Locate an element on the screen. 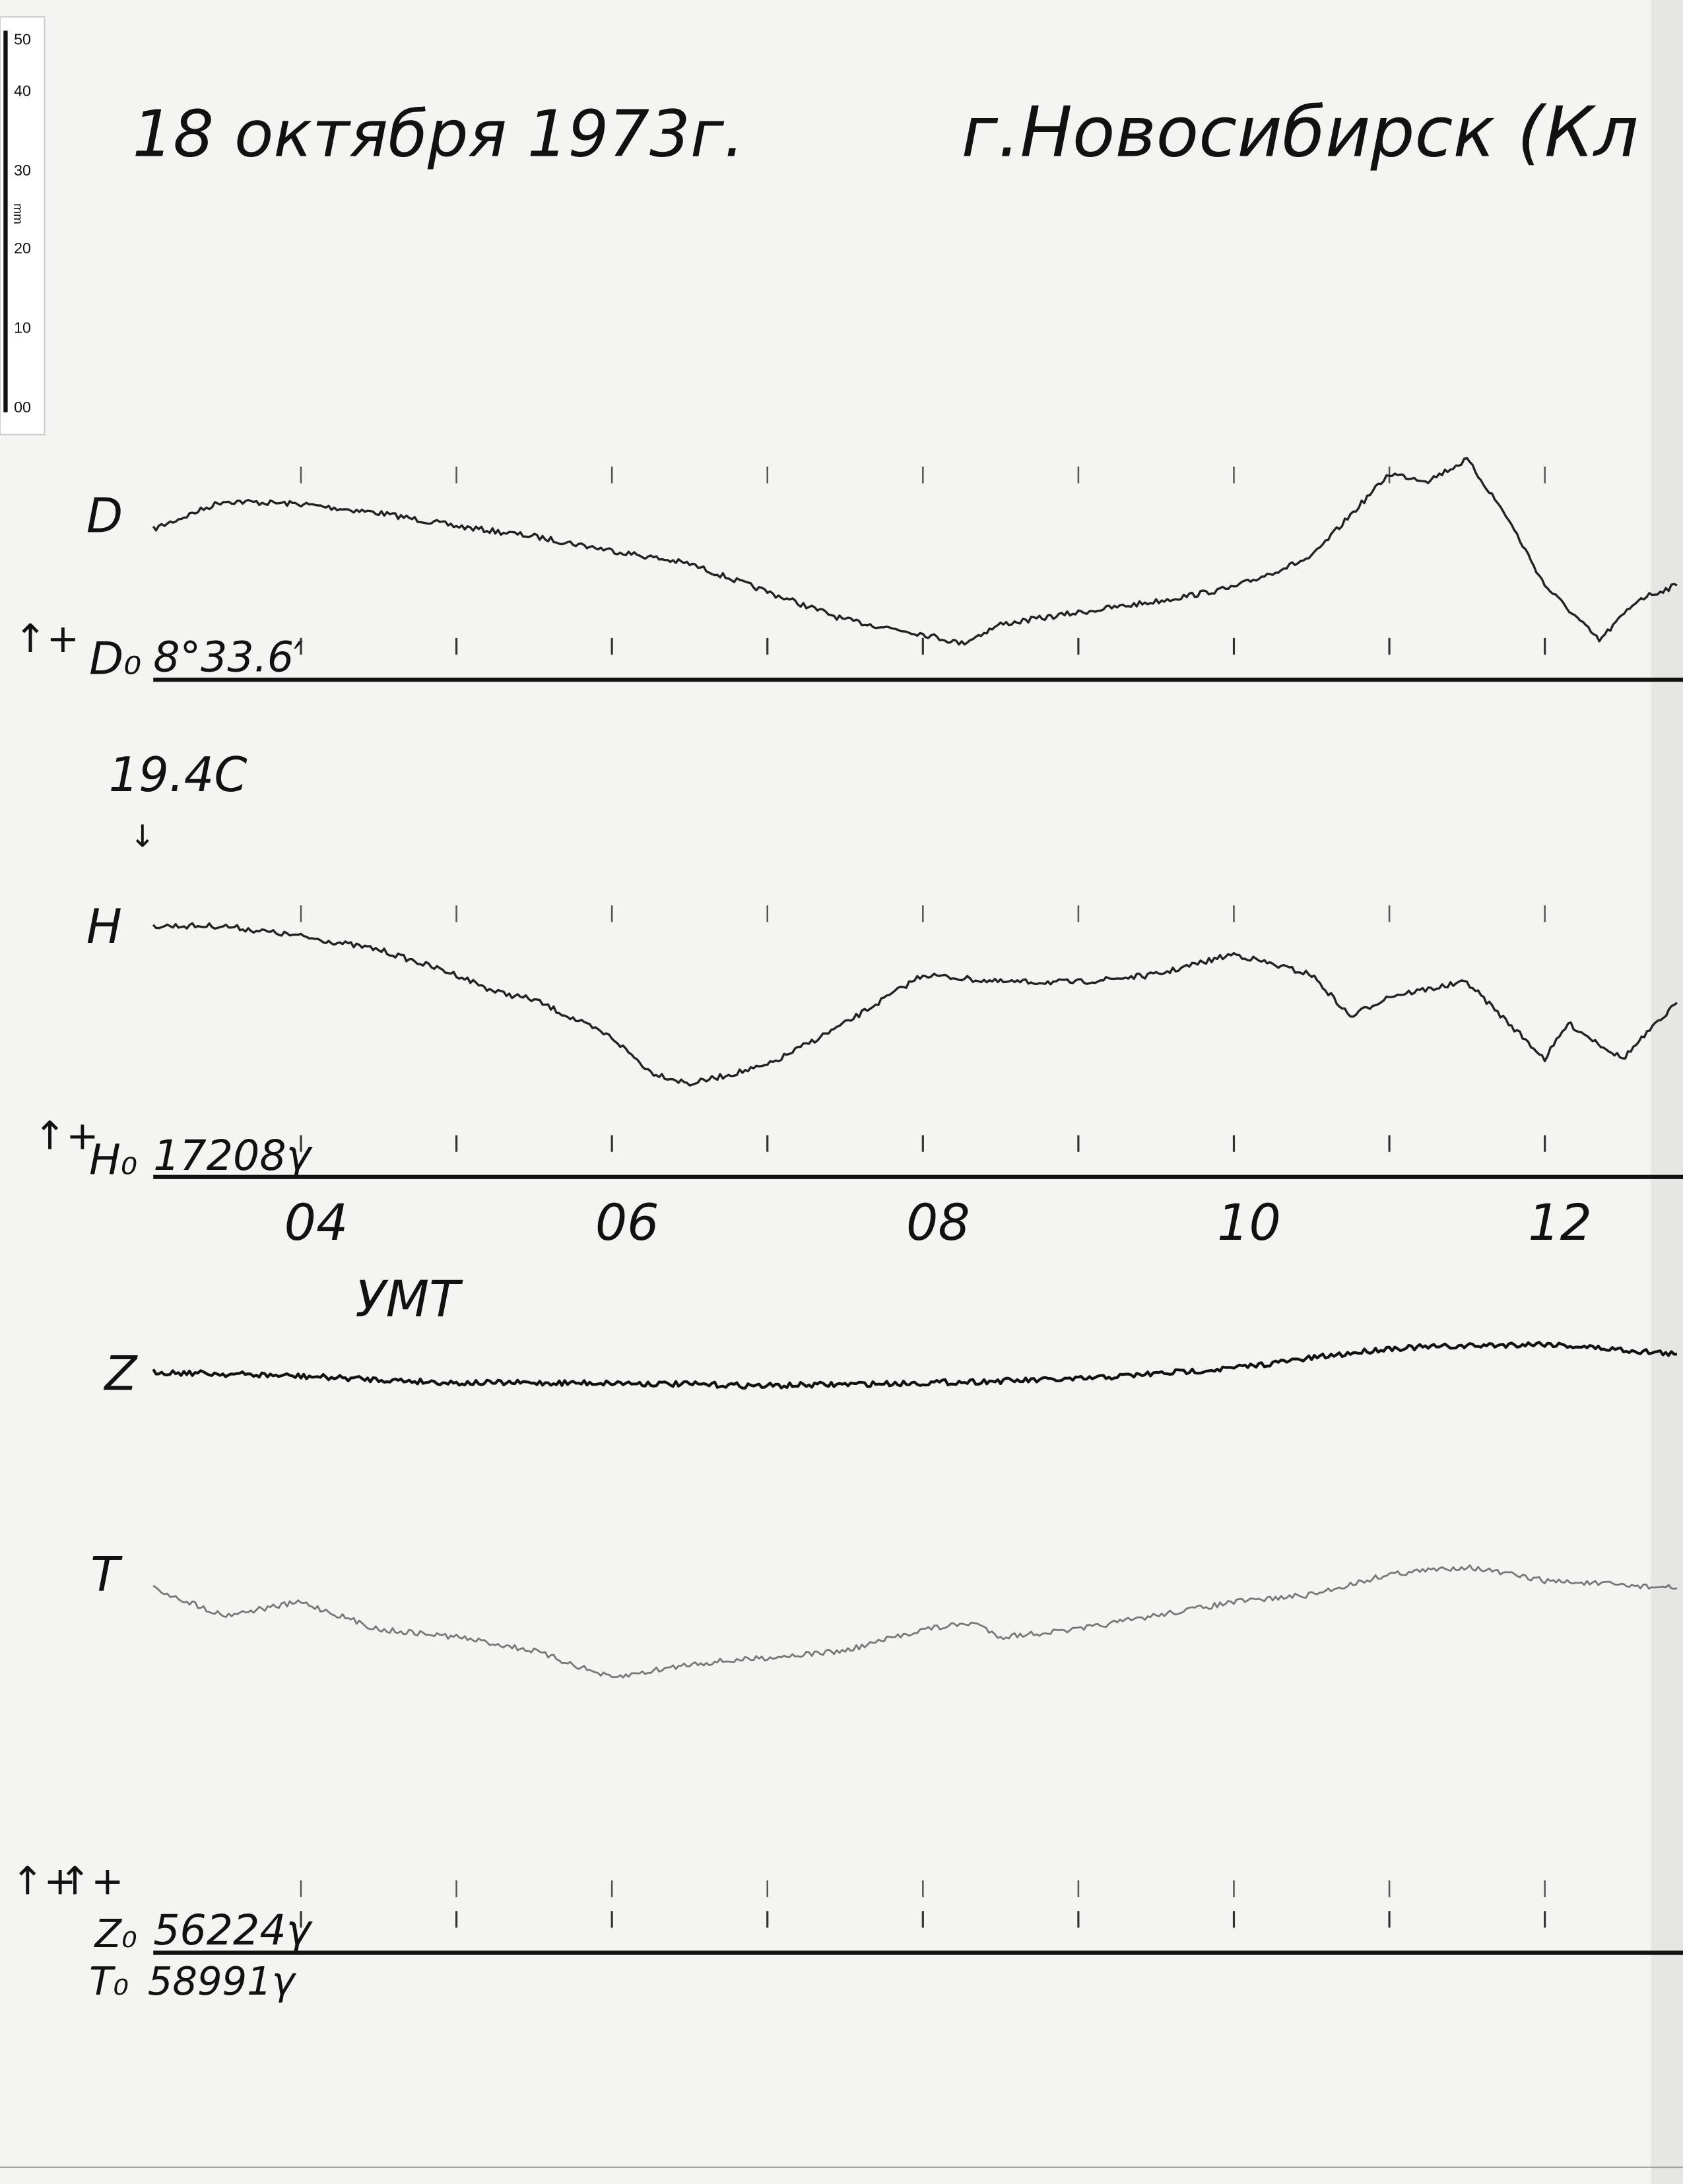  time-tick-label: 10 is located at coordinates (1249, 1222).